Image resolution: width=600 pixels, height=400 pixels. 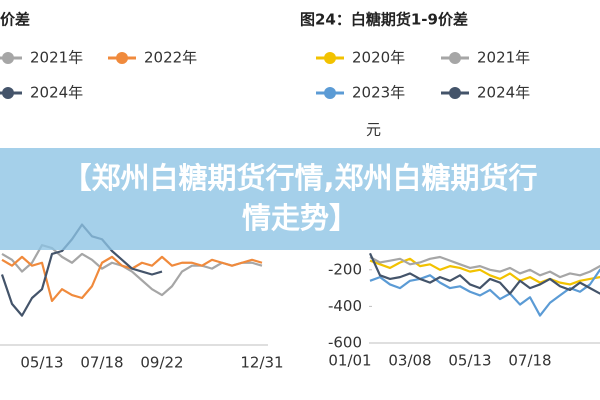 I want to click on y-axis-label: 元, so click(x=373, y=130).